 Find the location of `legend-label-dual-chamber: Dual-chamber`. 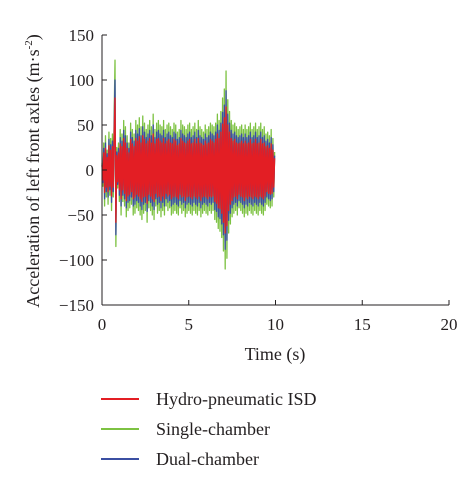

legend-label-dual-chamber: Dual-chamber is located at coordinates (207, 459).